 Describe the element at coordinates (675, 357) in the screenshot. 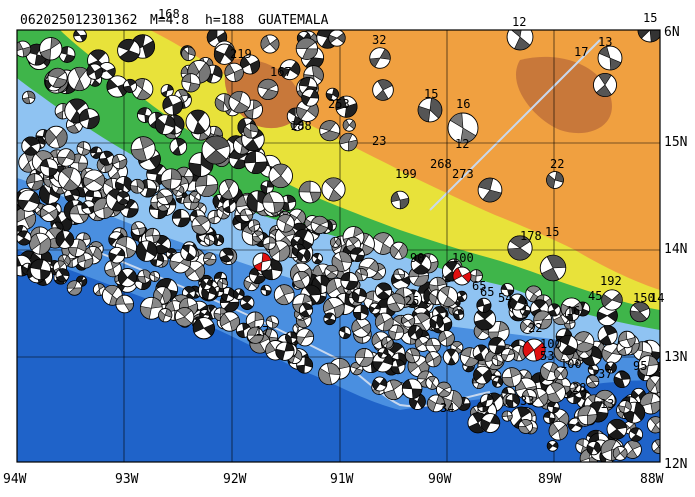

I see `lat-tick-13n: 13N` at that location.